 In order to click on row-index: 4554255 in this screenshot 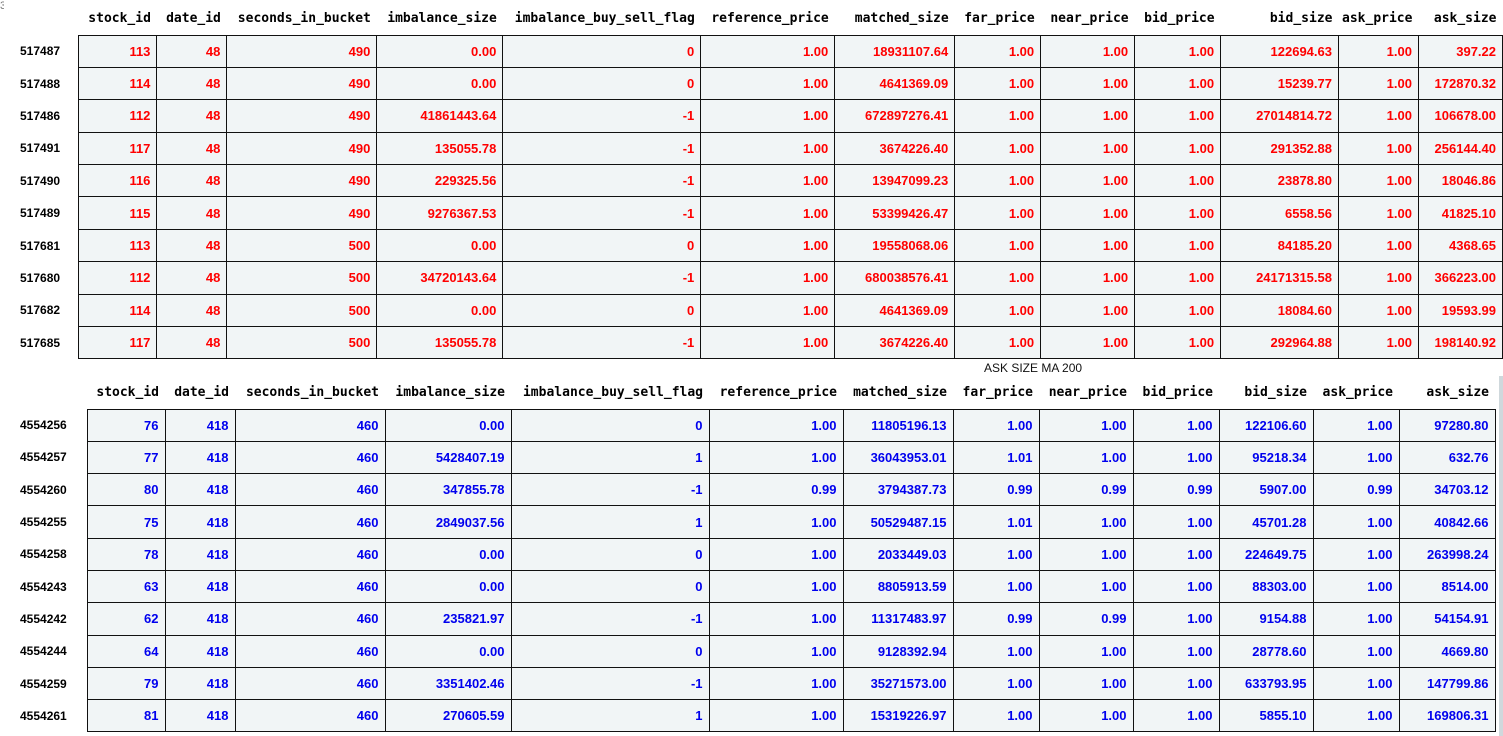, I will do `click(51, 522)`.